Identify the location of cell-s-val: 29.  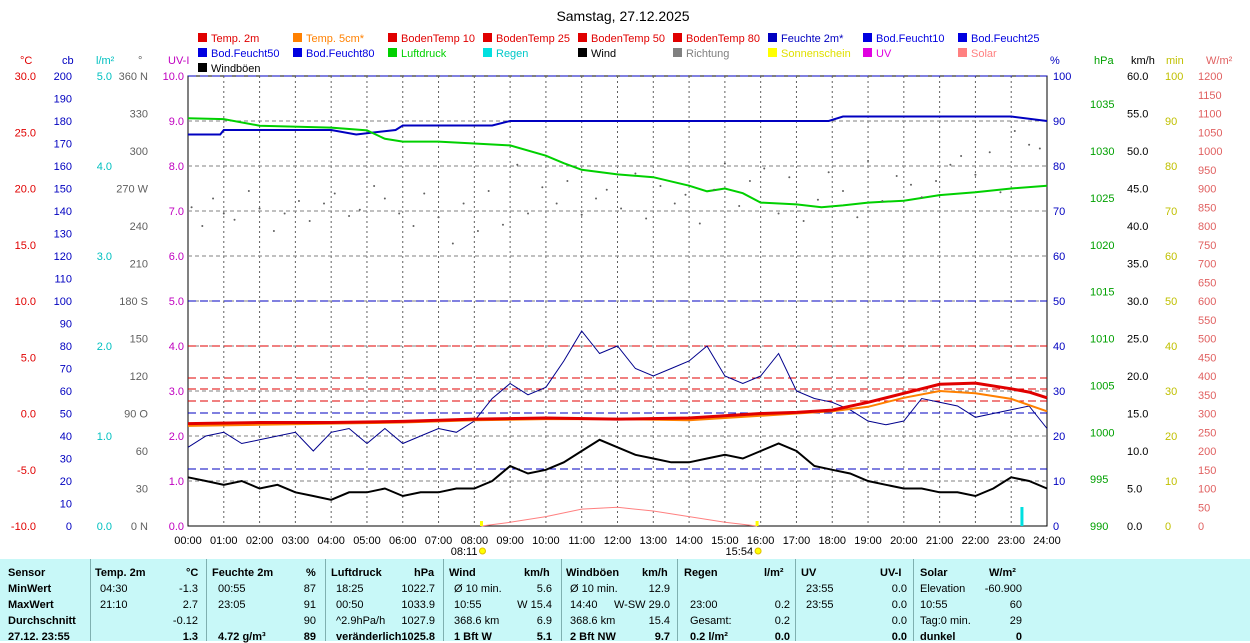
(1015, 621).